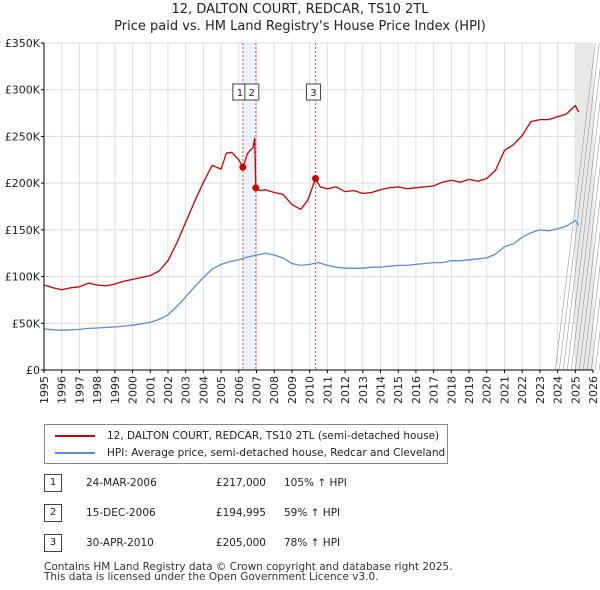 Image resolution: width=600 pixels, height=590 pixels. I want to click on sale-3-label: 3, so click(313, 93).